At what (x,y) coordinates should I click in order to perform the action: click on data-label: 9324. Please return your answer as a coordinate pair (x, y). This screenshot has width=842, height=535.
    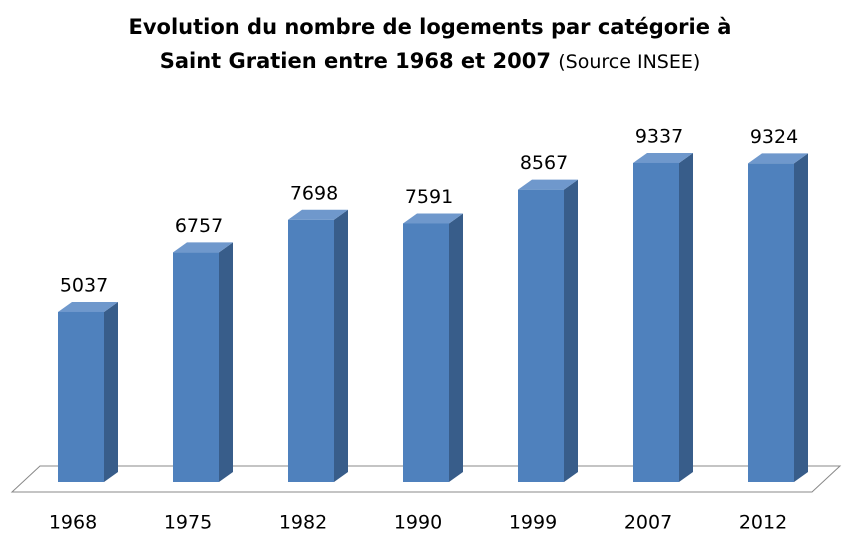
    Looking at the image, I should click on (774, 137).